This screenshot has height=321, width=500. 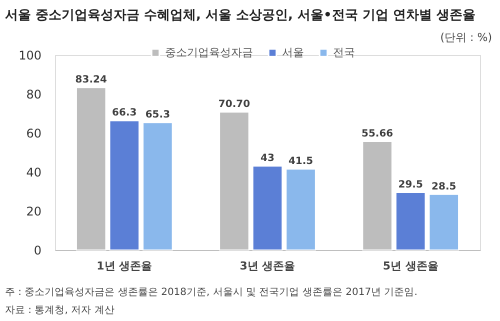 I want to click on y-tick-label: 80, so click(x=34, y=95).